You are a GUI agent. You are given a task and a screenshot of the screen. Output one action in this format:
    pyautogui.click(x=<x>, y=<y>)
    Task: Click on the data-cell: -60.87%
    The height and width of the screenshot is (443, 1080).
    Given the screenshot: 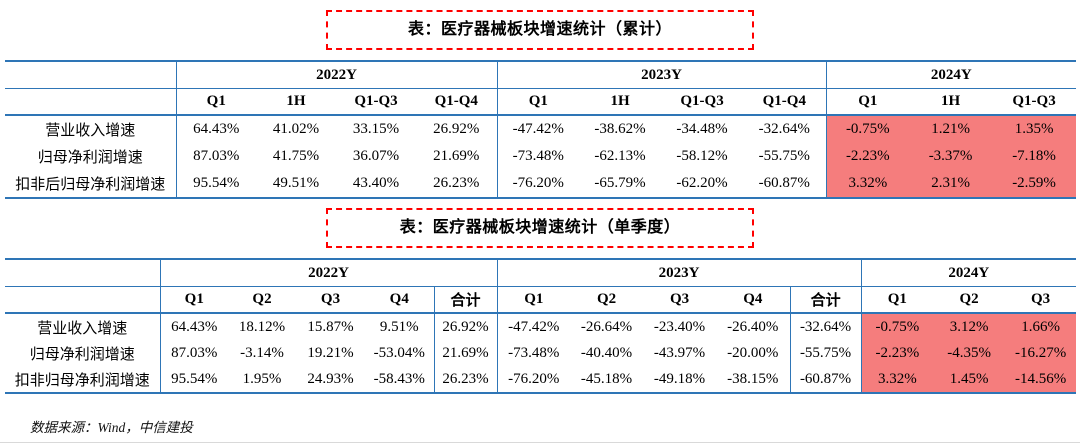 What is the action you would take?
    pyautogui.click(x=784, y=183)
    